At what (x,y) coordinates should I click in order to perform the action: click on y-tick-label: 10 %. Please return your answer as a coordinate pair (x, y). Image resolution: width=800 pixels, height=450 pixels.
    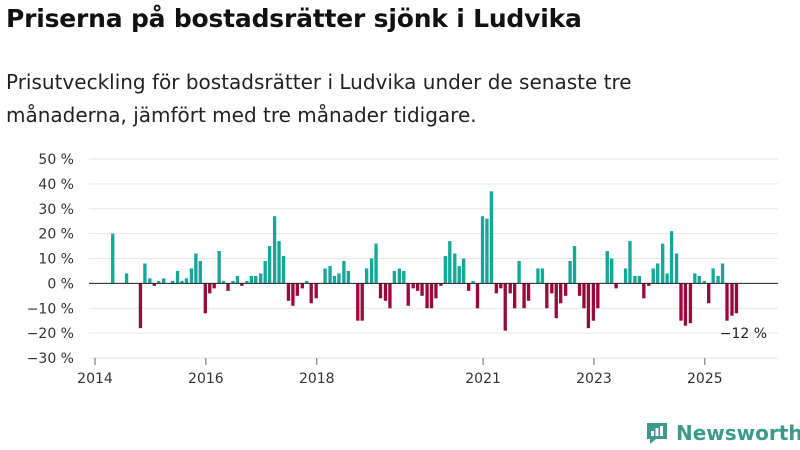
    Looking at the image, I should click on (56, 260).